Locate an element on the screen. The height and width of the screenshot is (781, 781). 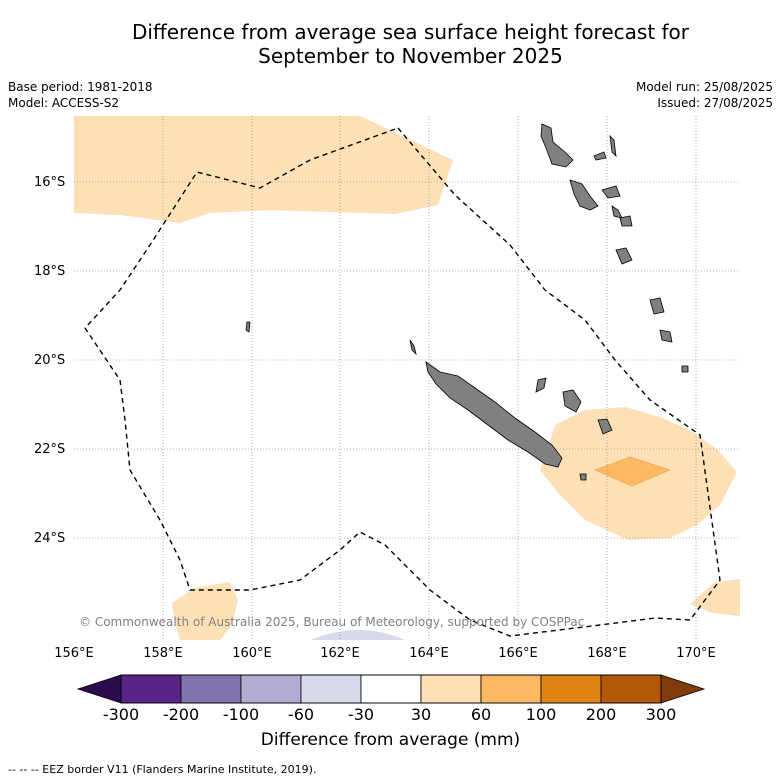
island-malakula is located at coordinates (584, 195).